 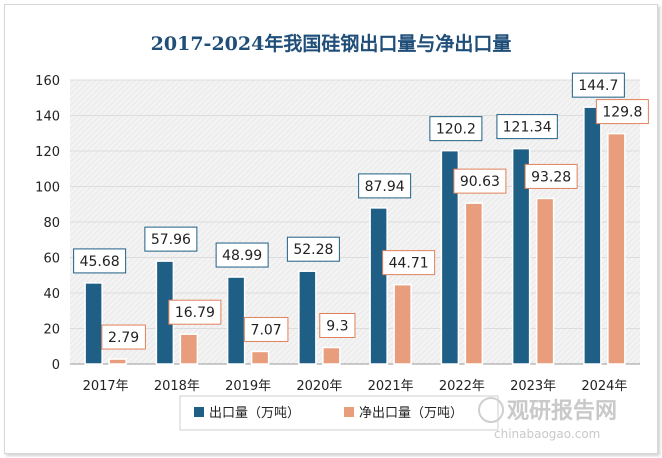 I want to click on x-tick-label: 2018年, so click(x=177, y=386).